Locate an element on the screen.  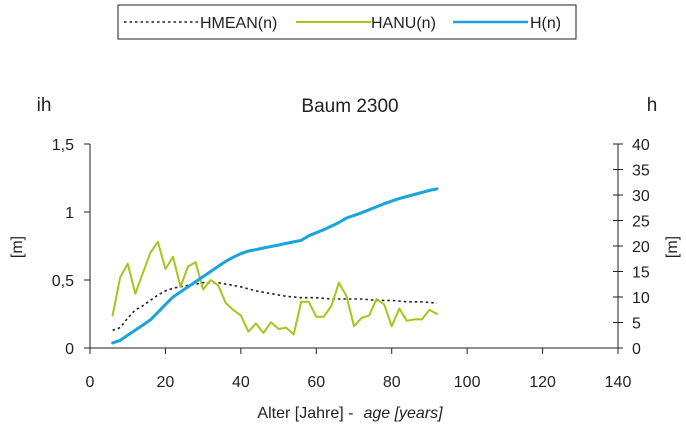
left-tick-label: 0 is located at coordinates (69, 349).